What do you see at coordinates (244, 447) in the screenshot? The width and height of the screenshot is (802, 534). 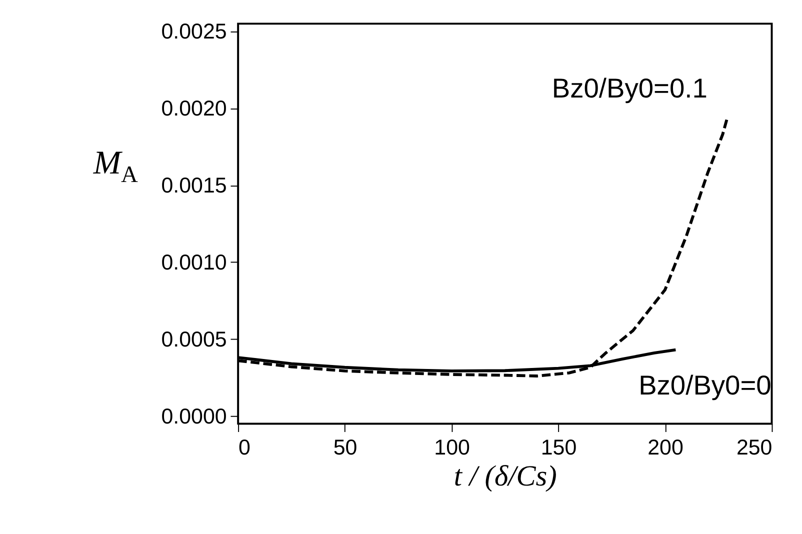 I see `x-tick-label: 0` at bounding box center [244, 447].